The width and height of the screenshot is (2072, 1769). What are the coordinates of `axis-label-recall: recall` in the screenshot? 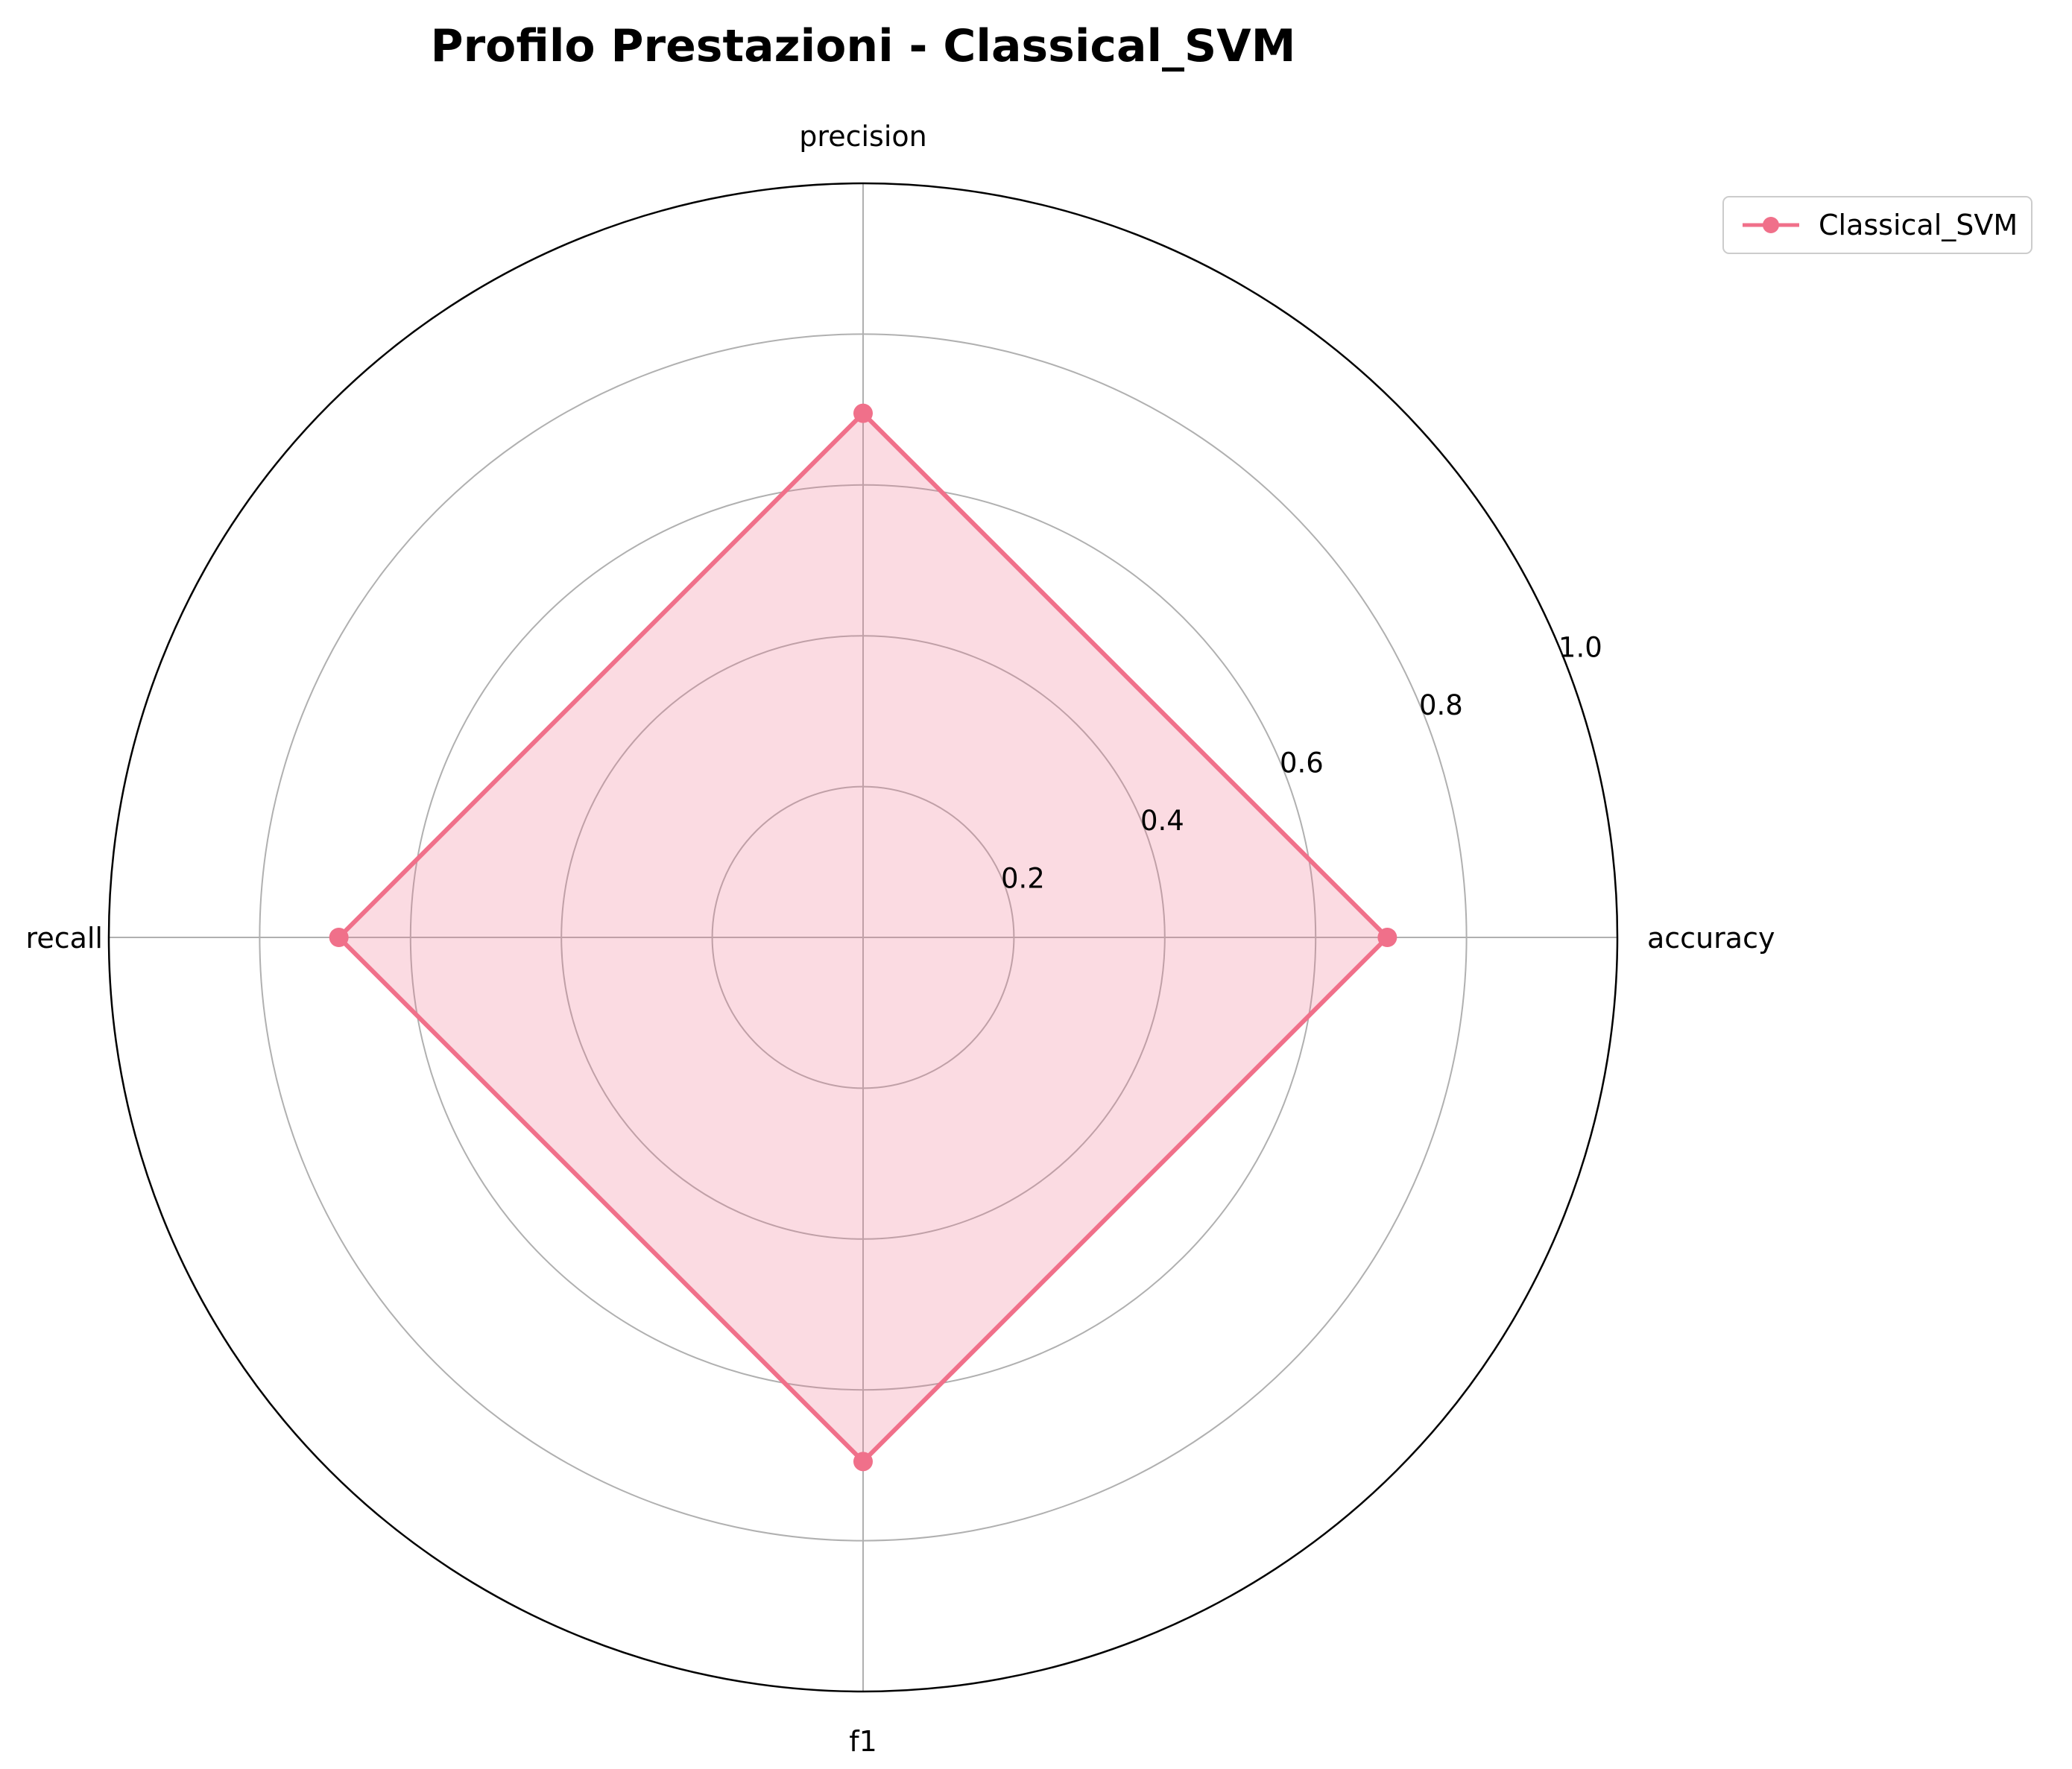 It's located at (64, 938).